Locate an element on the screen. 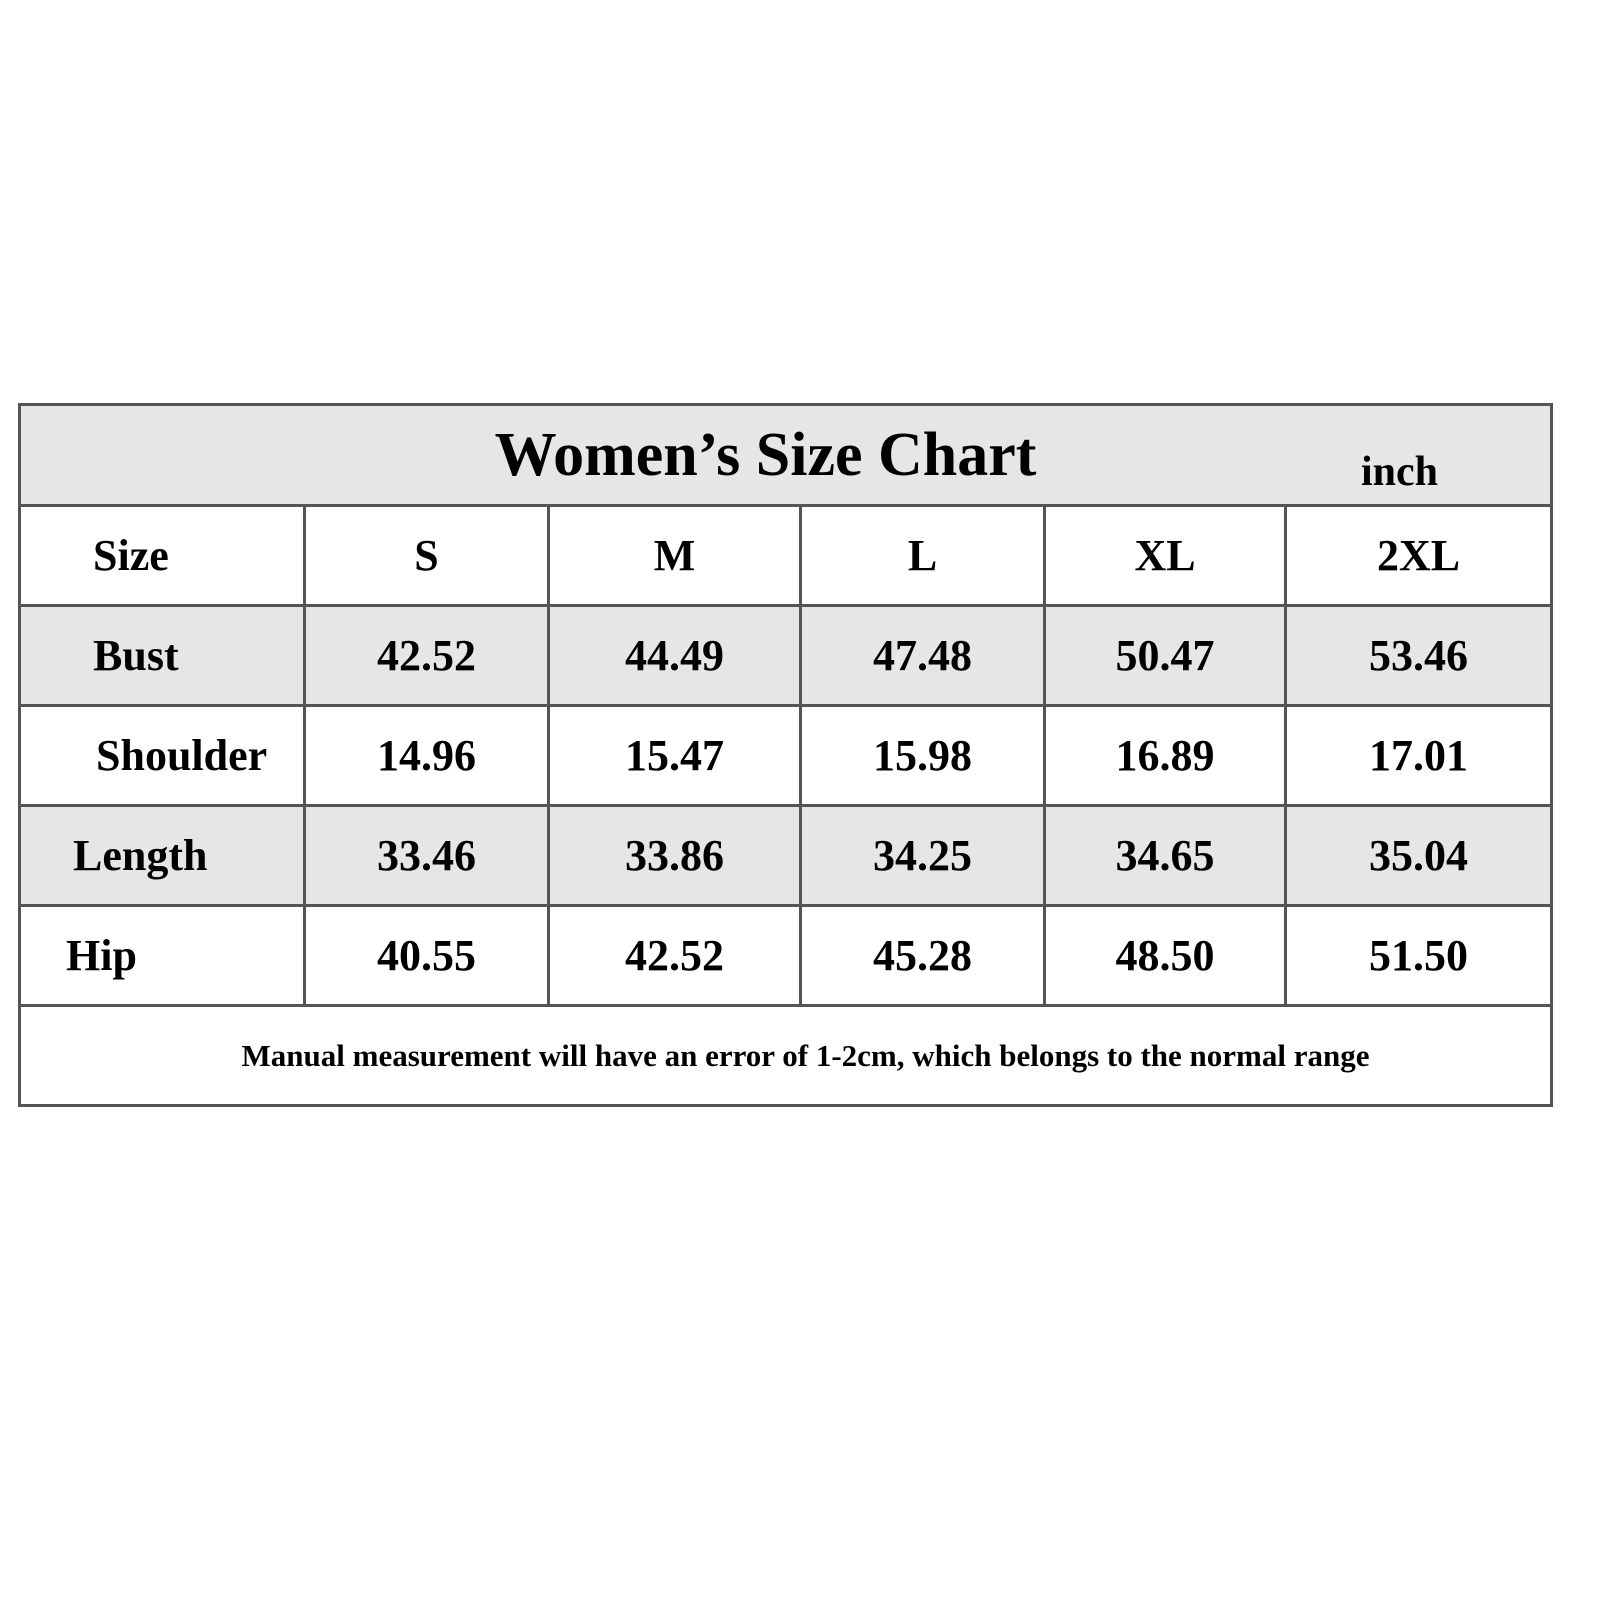 The image size is (1600, 1600). table-cell: 53.46 is located at coordinates (1418, 655).